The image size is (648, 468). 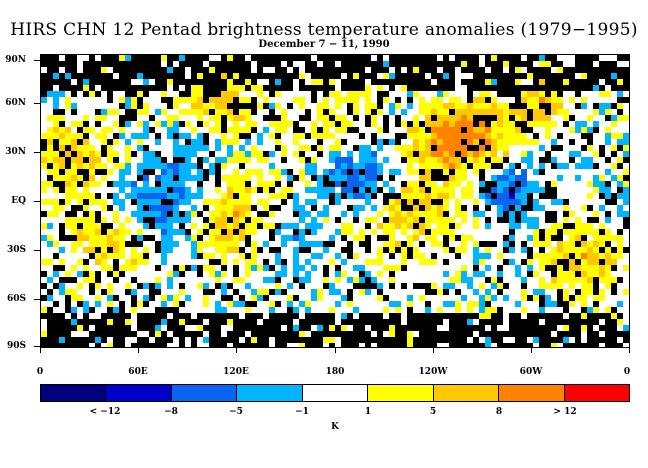 What do you see at coordinates (15, 103) in the screenshot?
I see `y-axis-label-60n: 60N` at bounding box center [15, 103].